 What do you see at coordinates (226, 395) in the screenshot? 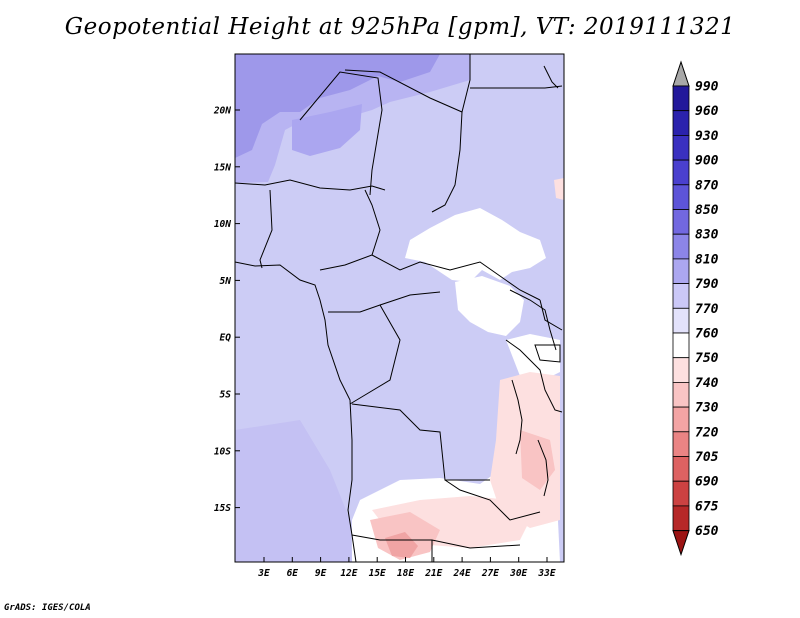
I see `lat-label: 5S` at bounding box center [226, 395].